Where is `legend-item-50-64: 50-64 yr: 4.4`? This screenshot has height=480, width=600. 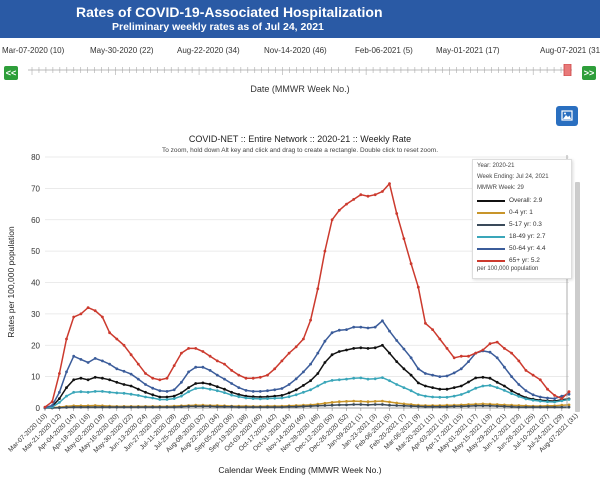
legend-item-50-64: 50-64 yr: 4.4 is located at coordinates (511, 249).